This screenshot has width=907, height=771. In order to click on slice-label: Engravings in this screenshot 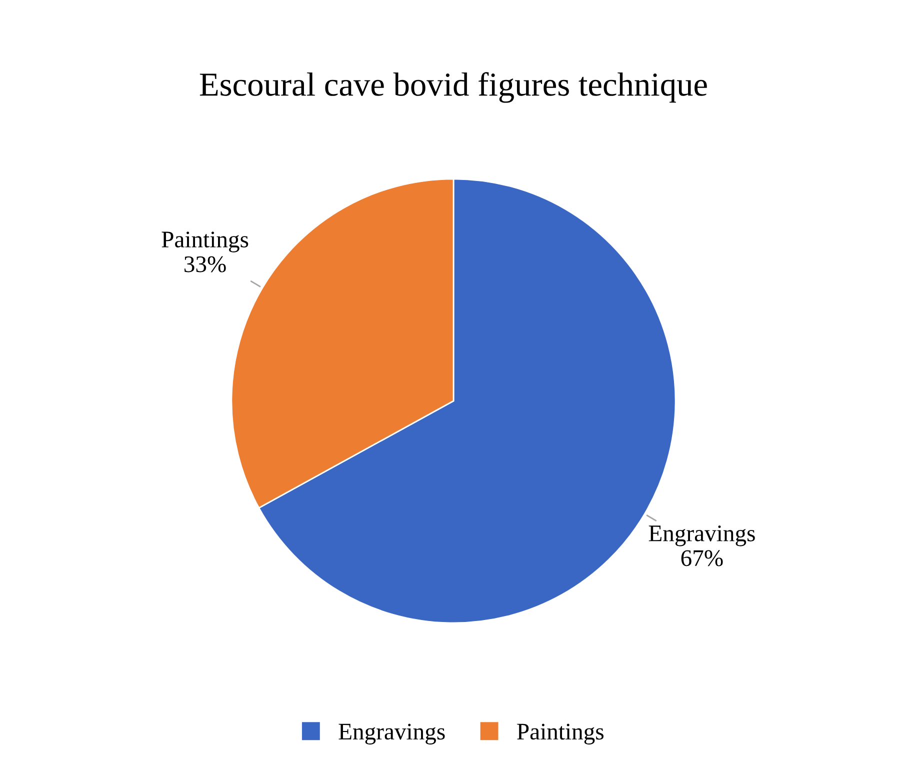, I will do `click(701, 535)`.